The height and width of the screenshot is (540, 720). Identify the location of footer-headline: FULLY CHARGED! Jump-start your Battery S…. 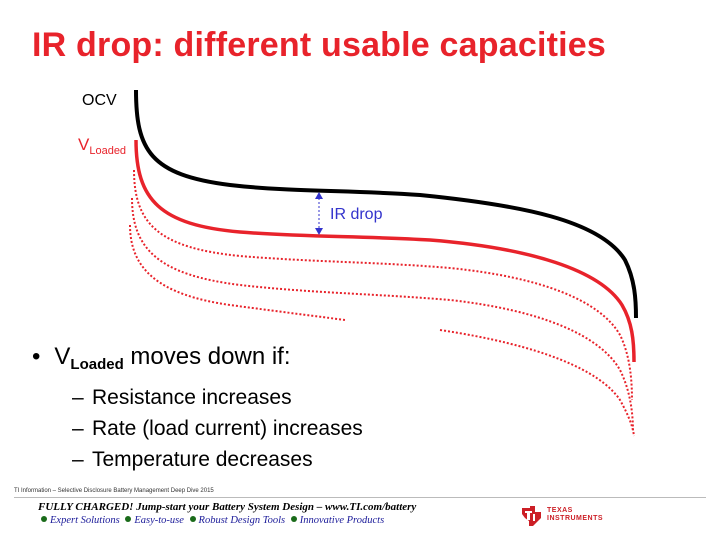
(227, 507).